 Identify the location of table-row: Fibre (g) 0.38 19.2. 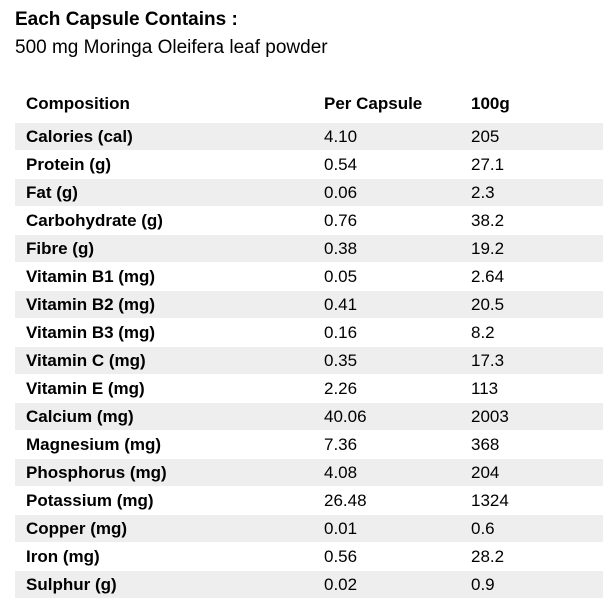
(309, 248).